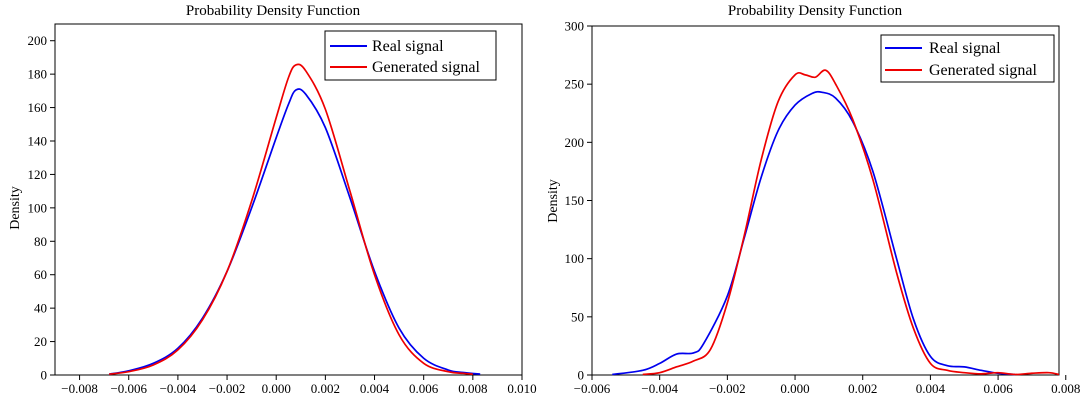 The width and height of the screenshot is (1080, 401). What do you see at coordinates (38, 141) in the screenshot?
I see `y-tick-label: 140` at bounding box center [38, 141].